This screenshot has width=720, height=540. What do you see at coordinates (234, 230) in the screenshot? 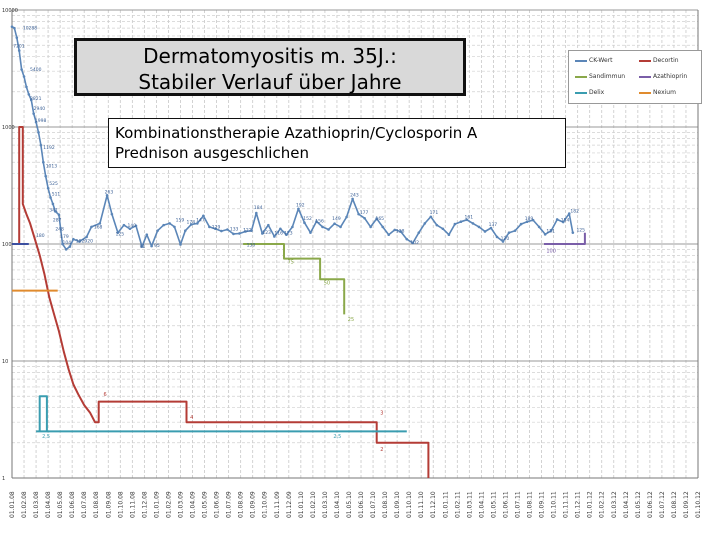
I see `ck-data-label: 133` at bounding box center [234, 230].